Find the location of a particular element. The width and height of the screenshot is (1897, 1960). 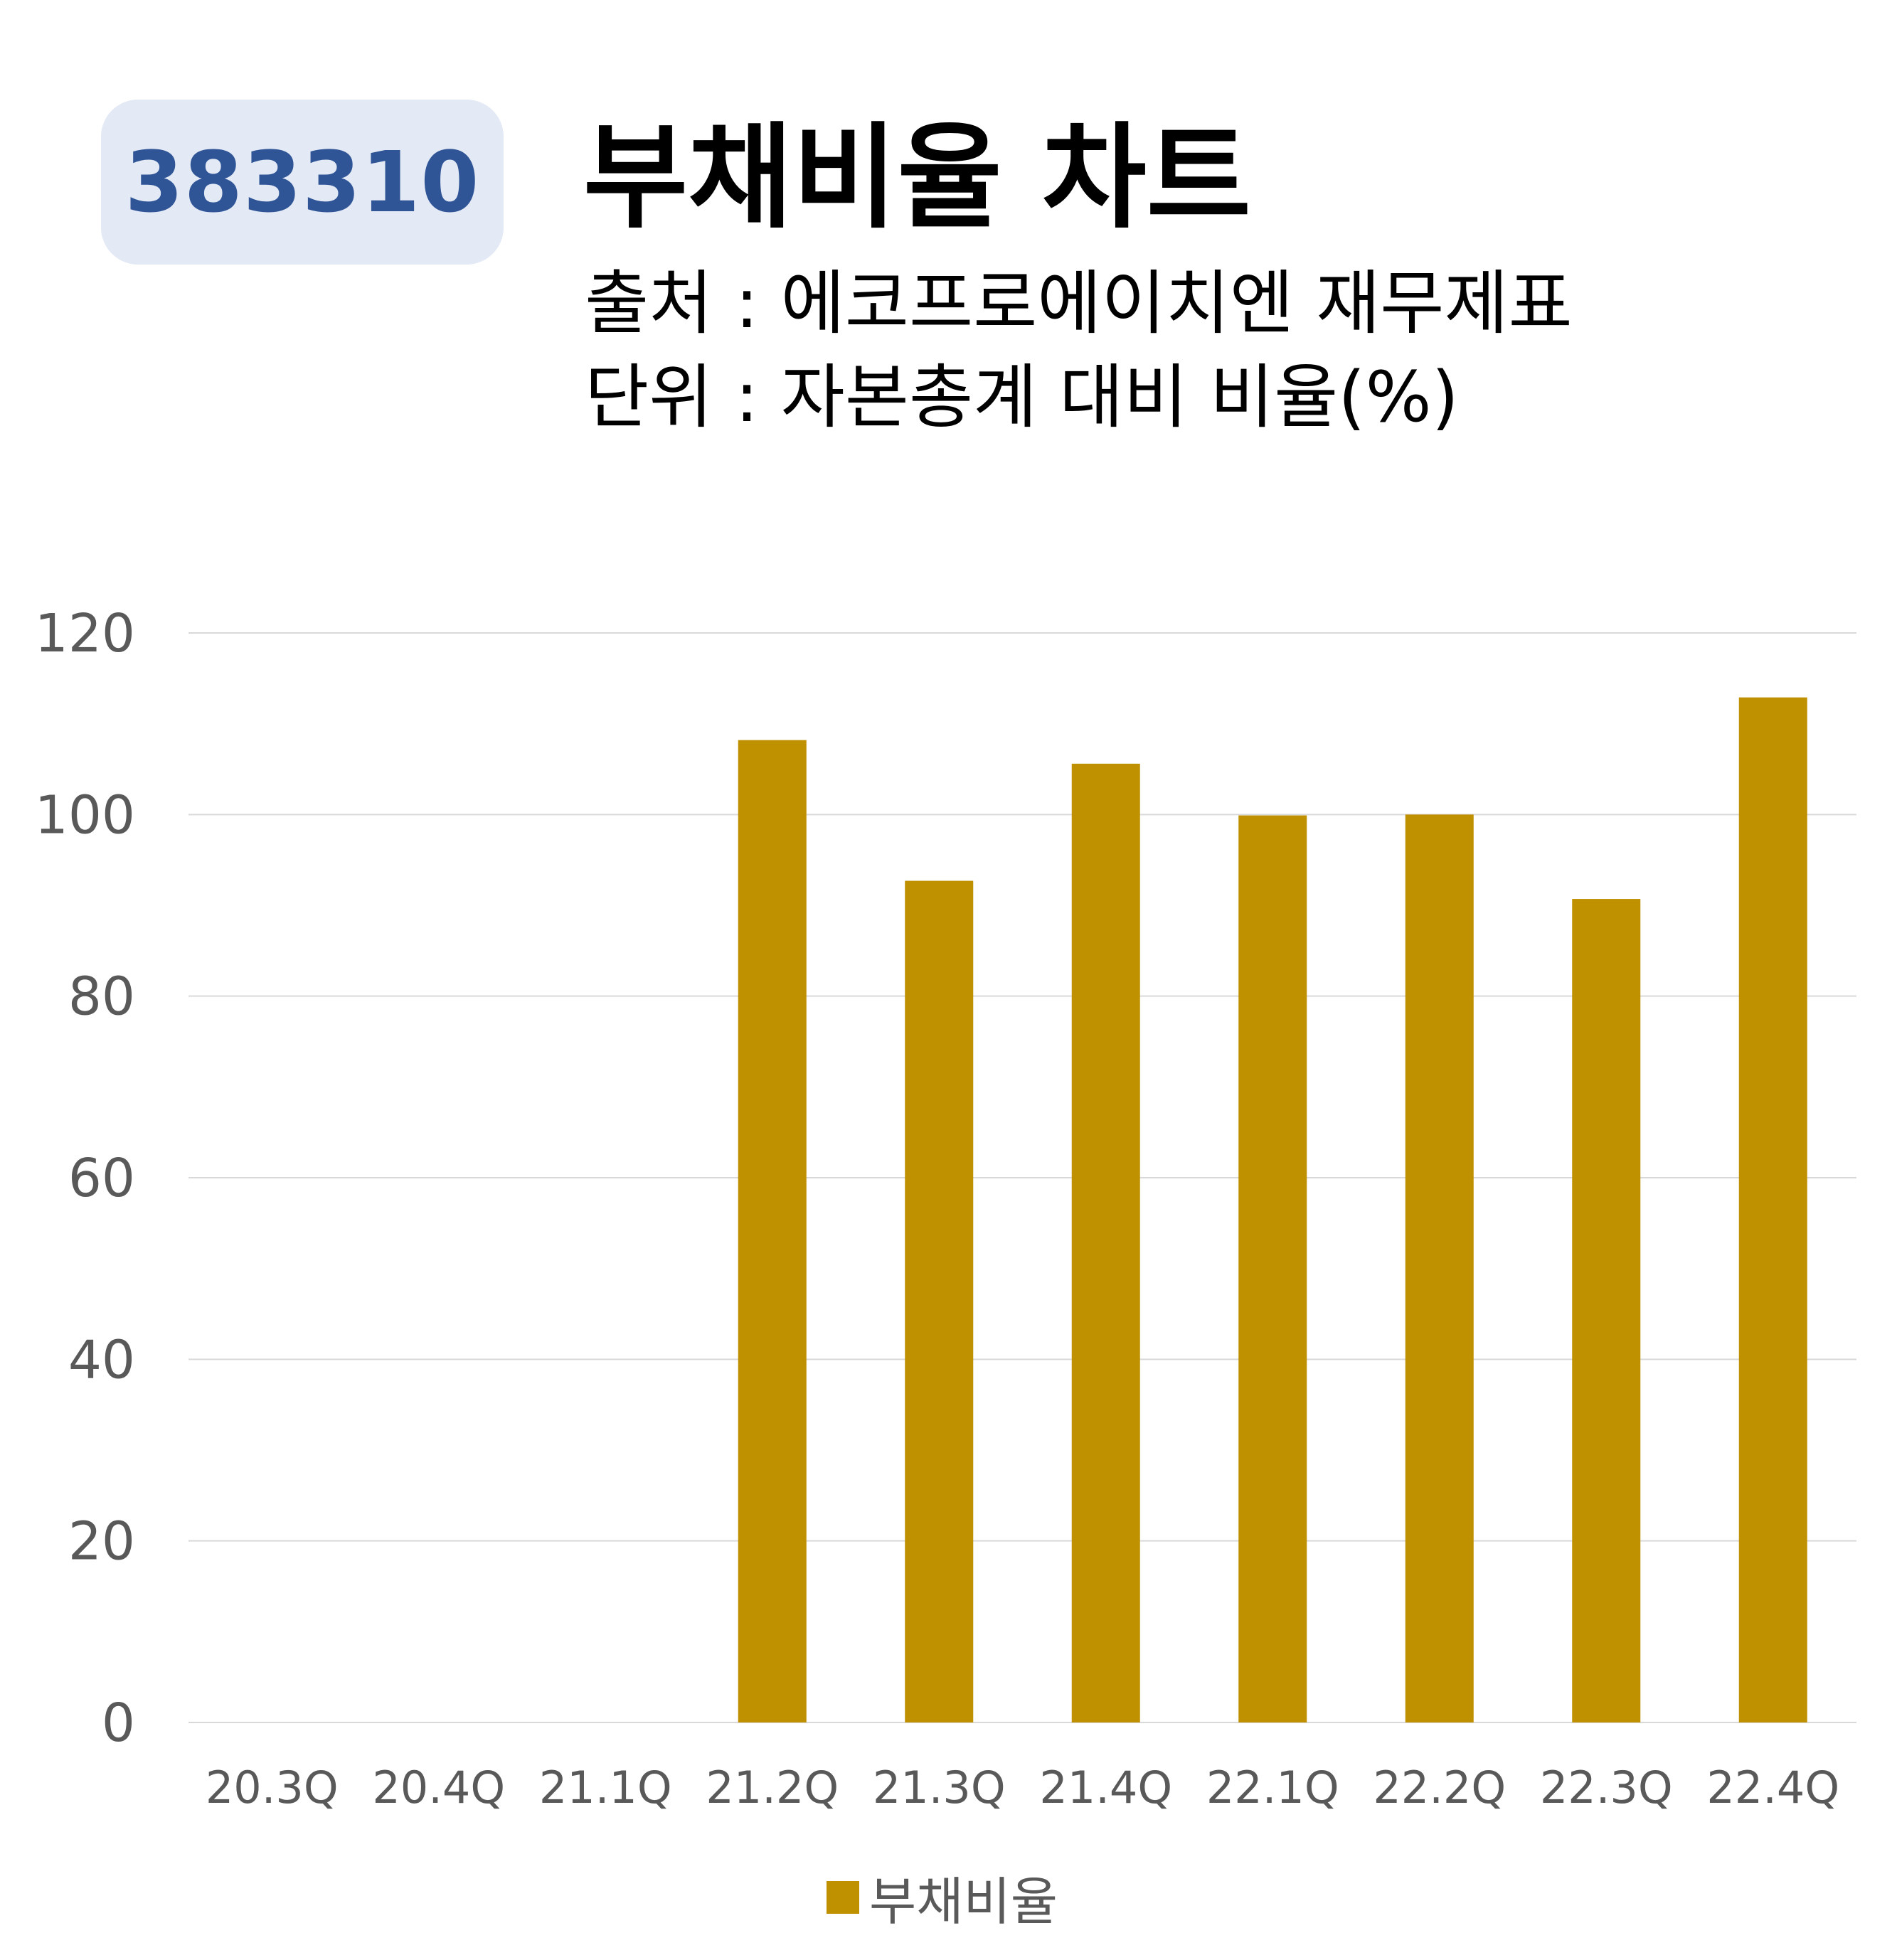

stock-code-badge: 383310 is located at coordinates (302, 182).